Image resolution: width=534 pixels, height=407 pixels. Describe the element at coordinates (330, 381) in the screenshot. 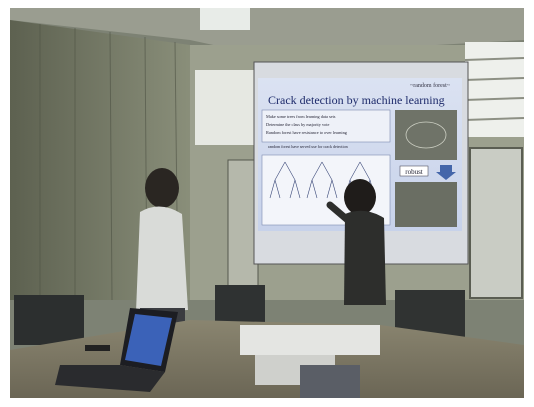

I see `bag` at that location.